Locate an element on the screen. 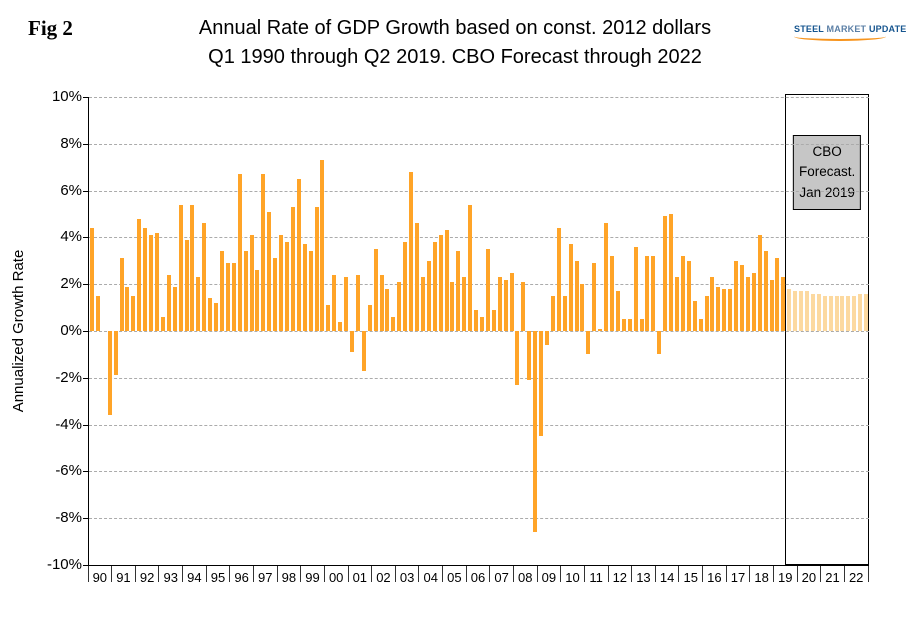 The height and width of the screenshot is (622, 910). cbo-forecast-label-line1: CBO is located at coordinates (827, 151).